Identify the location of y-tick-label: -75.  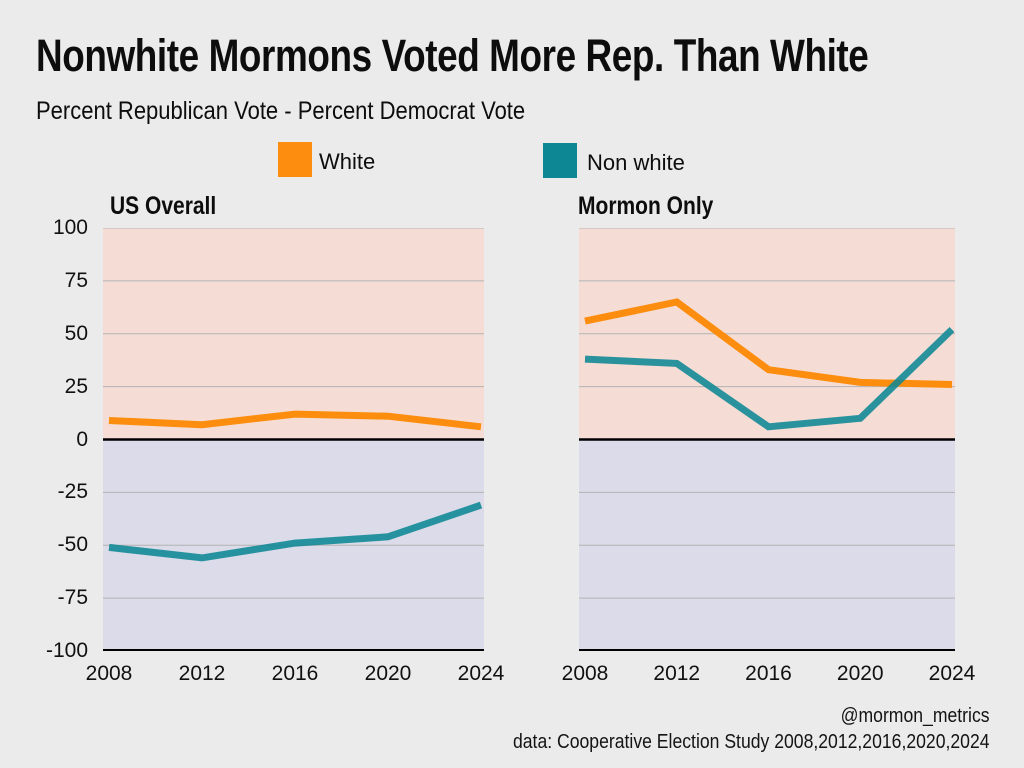
(72, 598).